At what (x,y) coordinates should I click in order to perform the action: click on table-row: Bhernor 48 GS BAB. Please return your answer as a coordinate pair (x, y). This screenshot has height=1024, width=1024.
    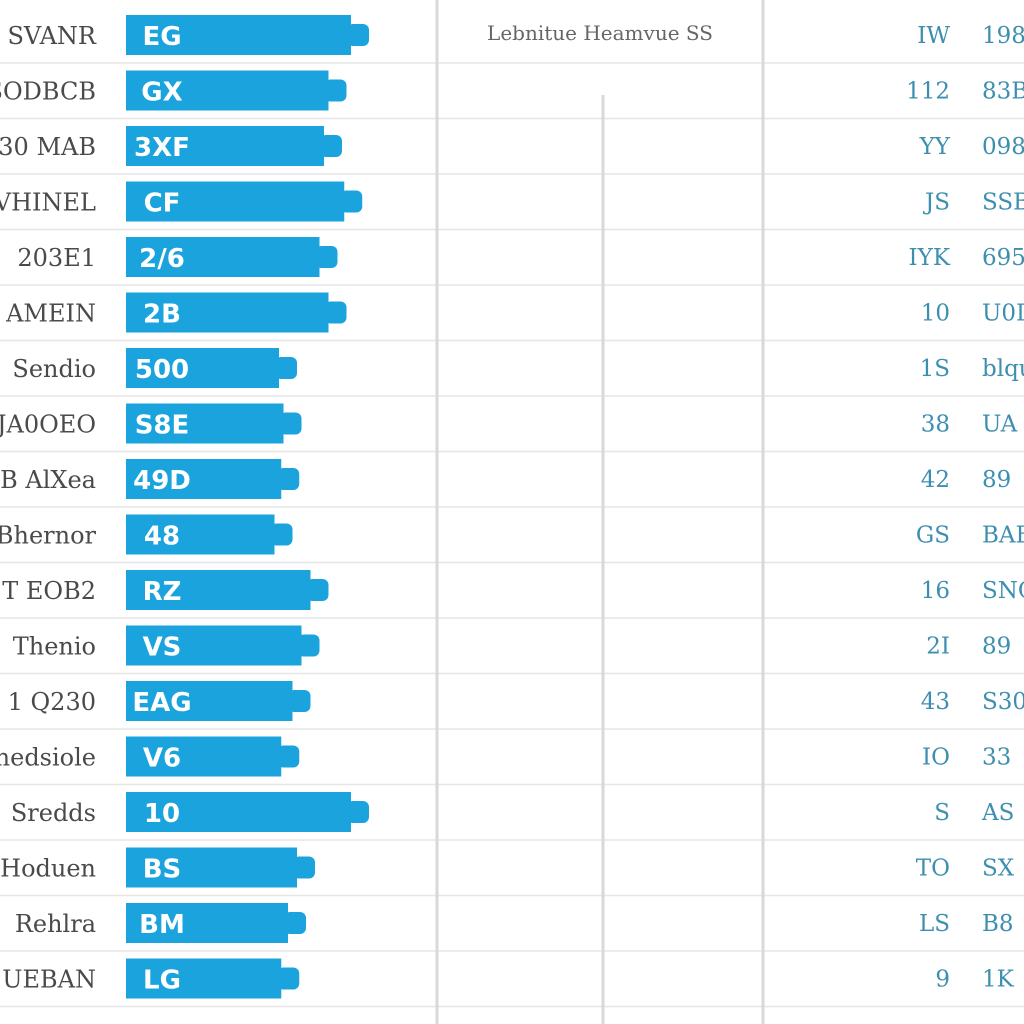
    Looking at the image, I should click on (512, 534).